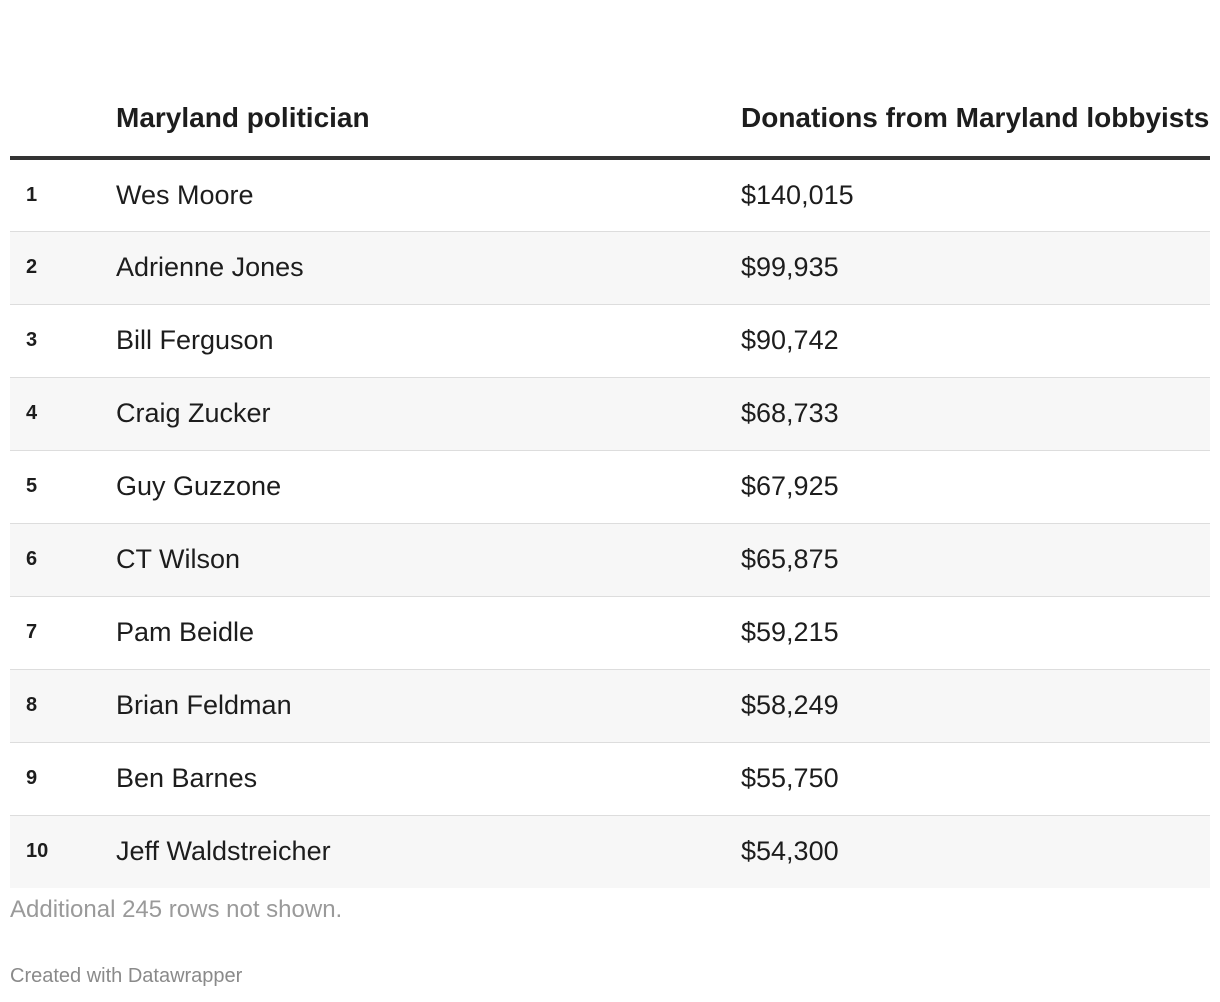 The height and width of the screenshot is (1002, 1220). Describe the element at coordinates (32, 486) in the screenshot. I see `rank-cell: 5` at that location.